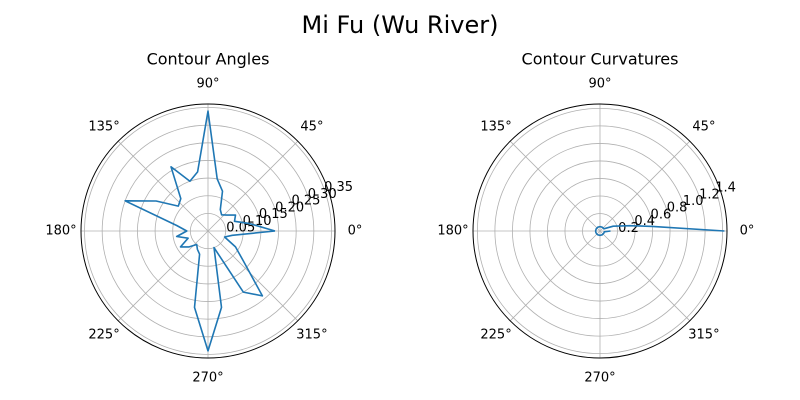  I want to click on panel-title-contour-curvatures: Contour Curvatures, so click(600, 59).